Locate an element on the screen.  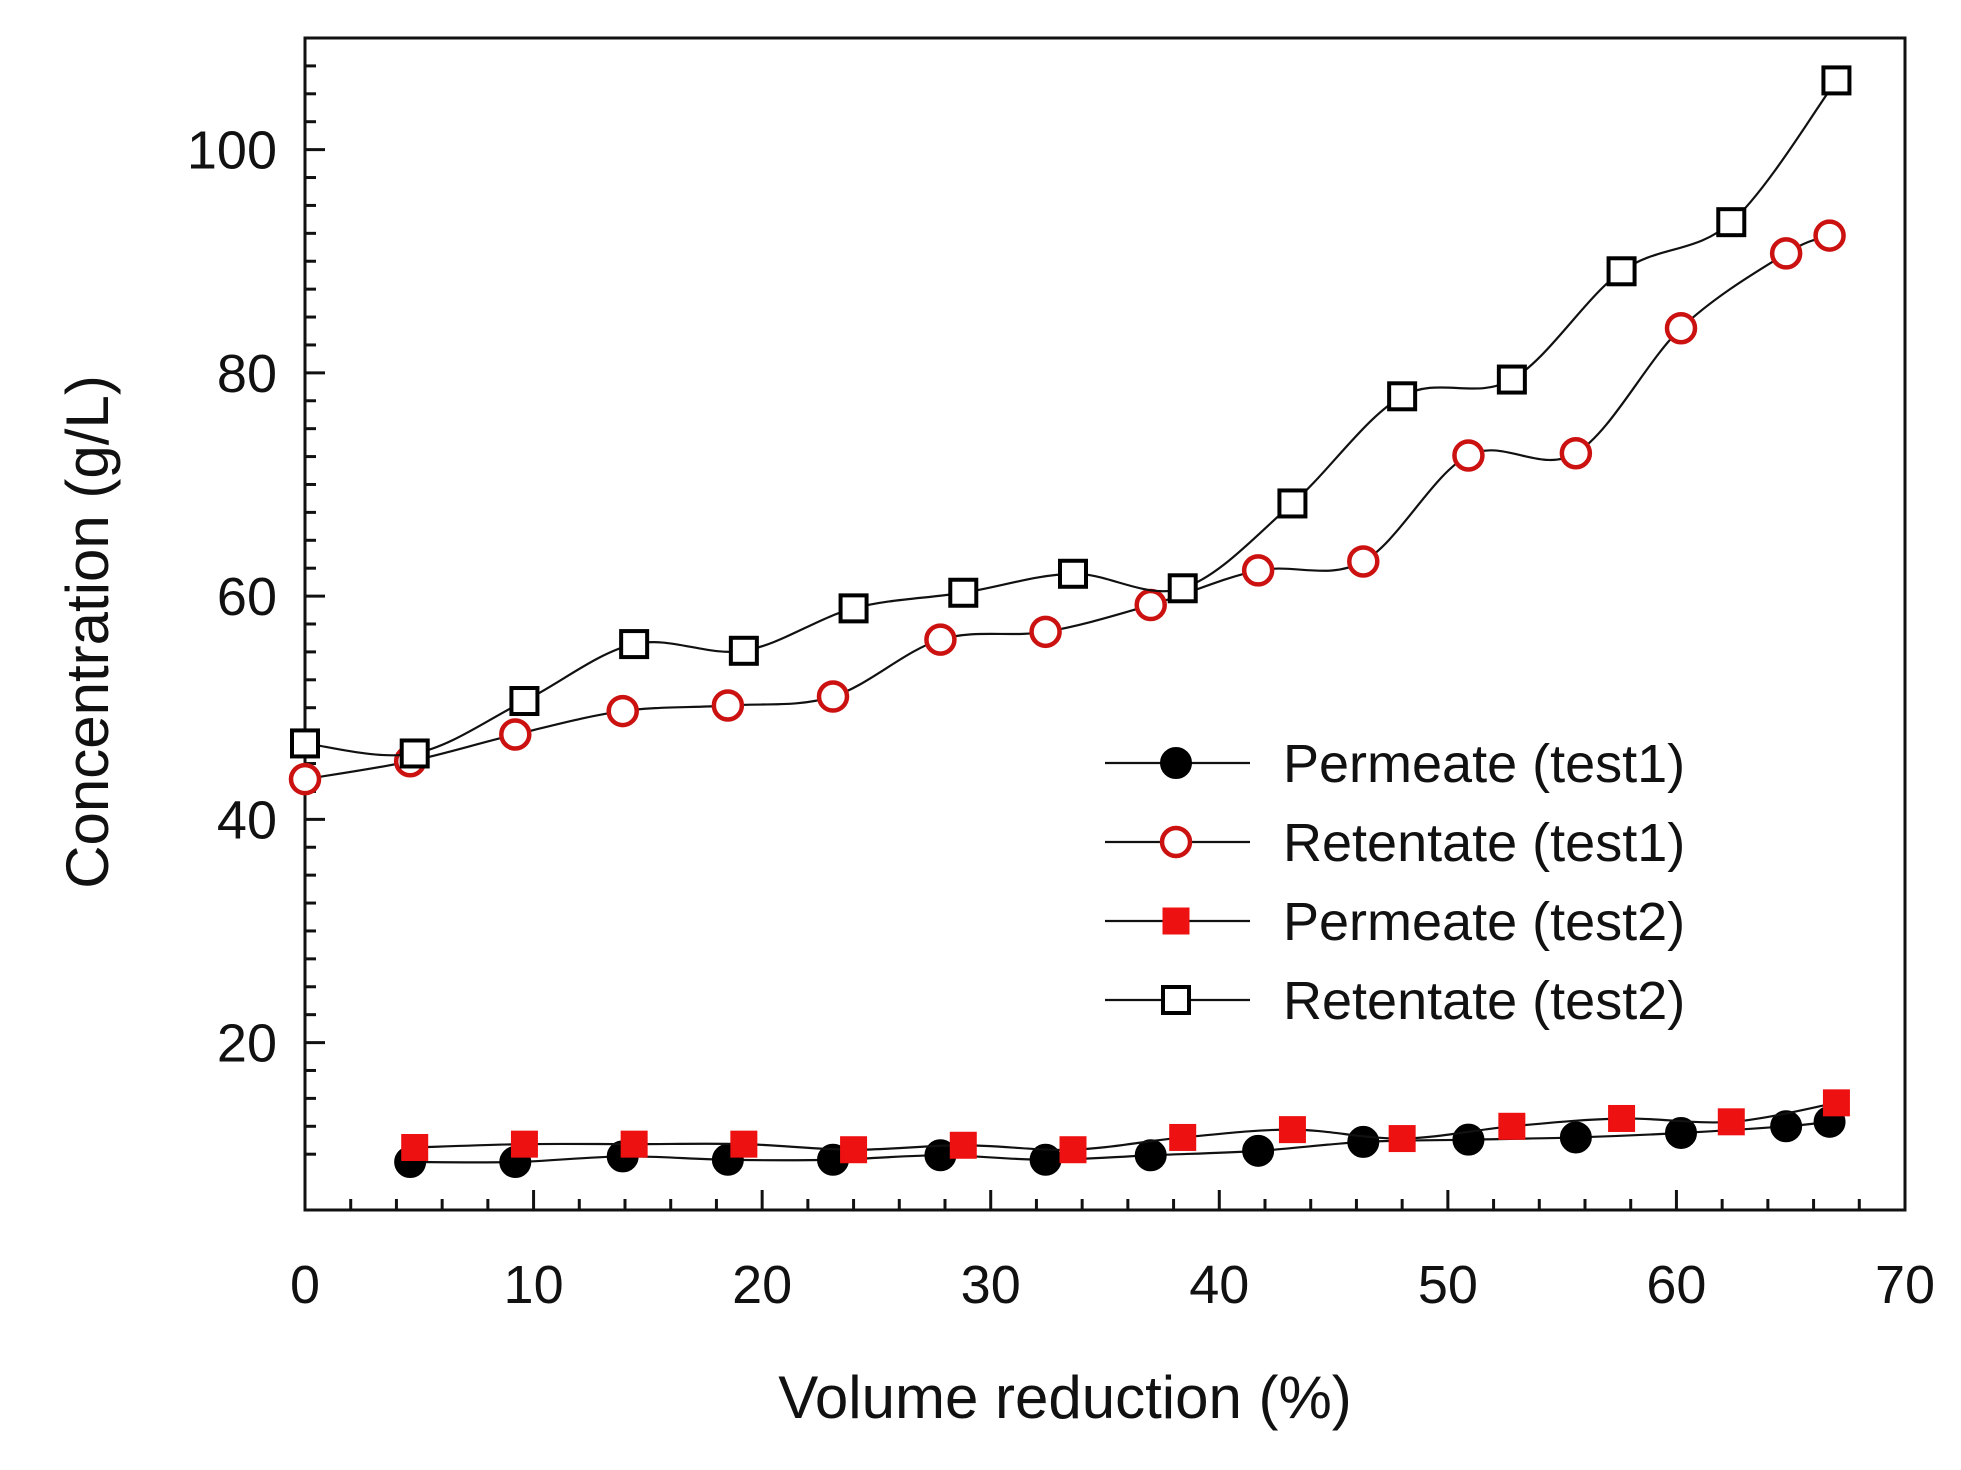
y-axis-title: Concentration (g/L) is located at coordinates (87, 632).